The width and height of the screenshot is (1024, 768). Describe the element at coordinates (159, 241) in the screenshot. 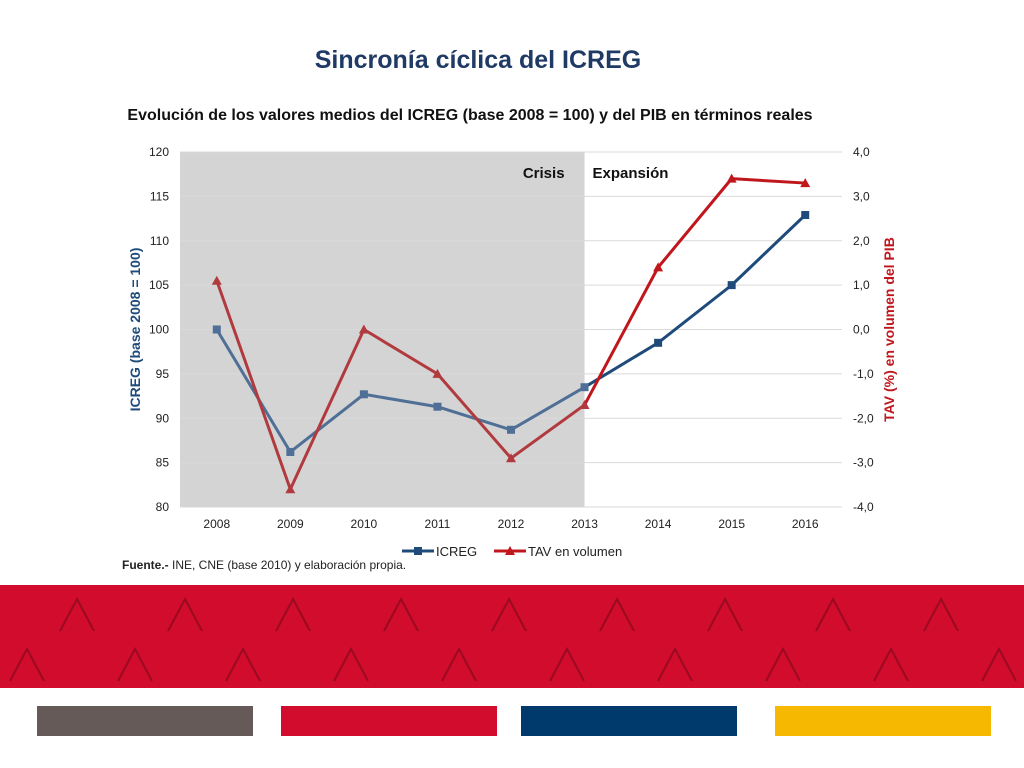

I see `y-tick-label: 110` at that location.